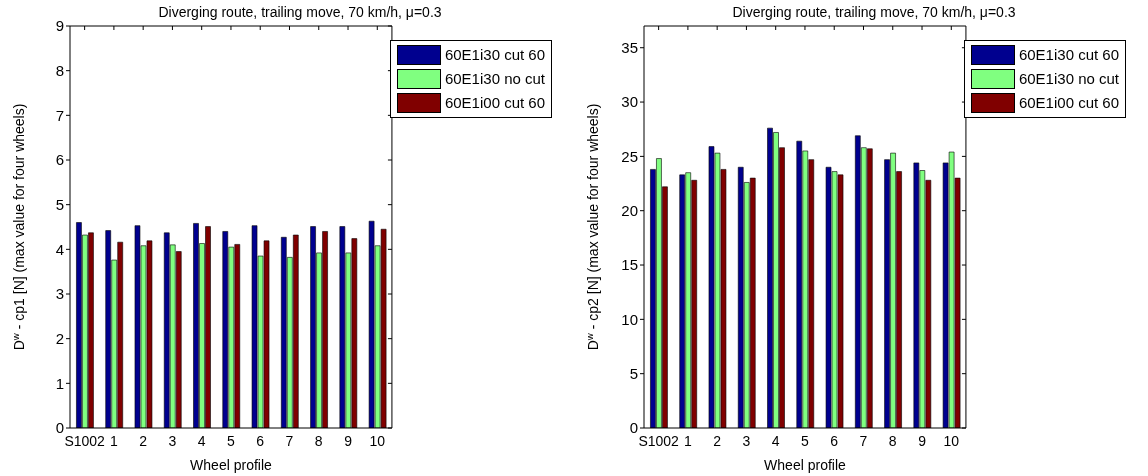 This screenshot has height=476, width=1148. I want to click on y-tick-label: 10, so click(629, 319).